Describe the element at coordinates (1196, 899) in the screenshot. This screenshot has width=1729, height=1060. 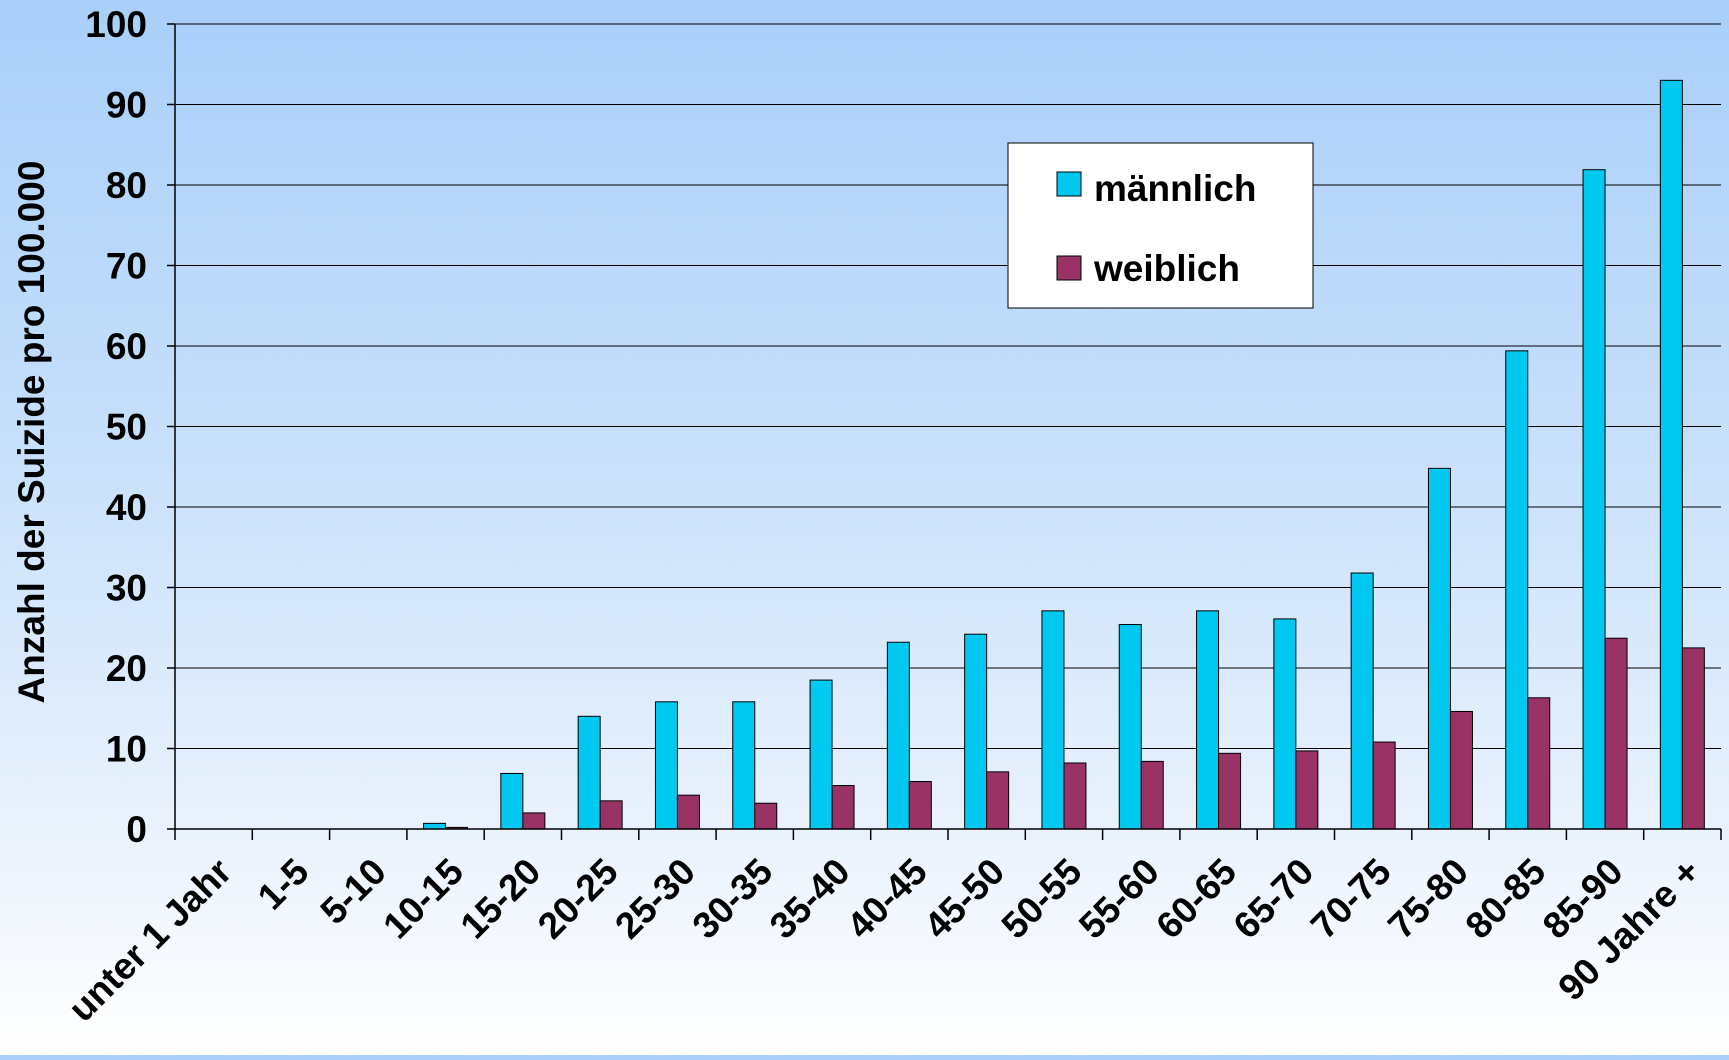
I see `x-tick-label: 60-65` at that location.